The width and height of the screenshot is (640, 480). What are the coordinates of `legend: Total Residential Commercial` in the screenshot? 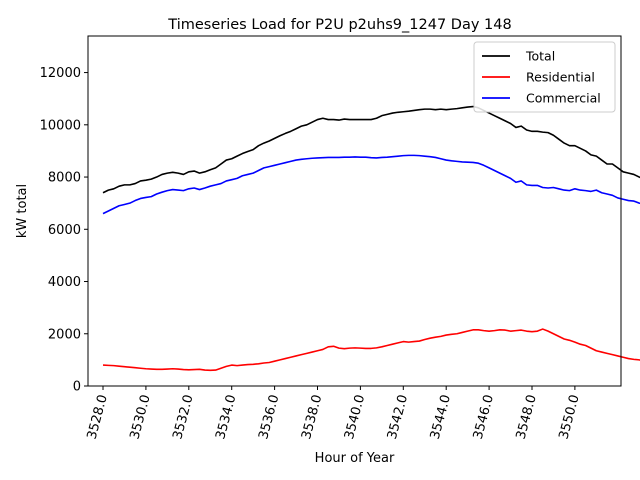 It's located at (544, 77).